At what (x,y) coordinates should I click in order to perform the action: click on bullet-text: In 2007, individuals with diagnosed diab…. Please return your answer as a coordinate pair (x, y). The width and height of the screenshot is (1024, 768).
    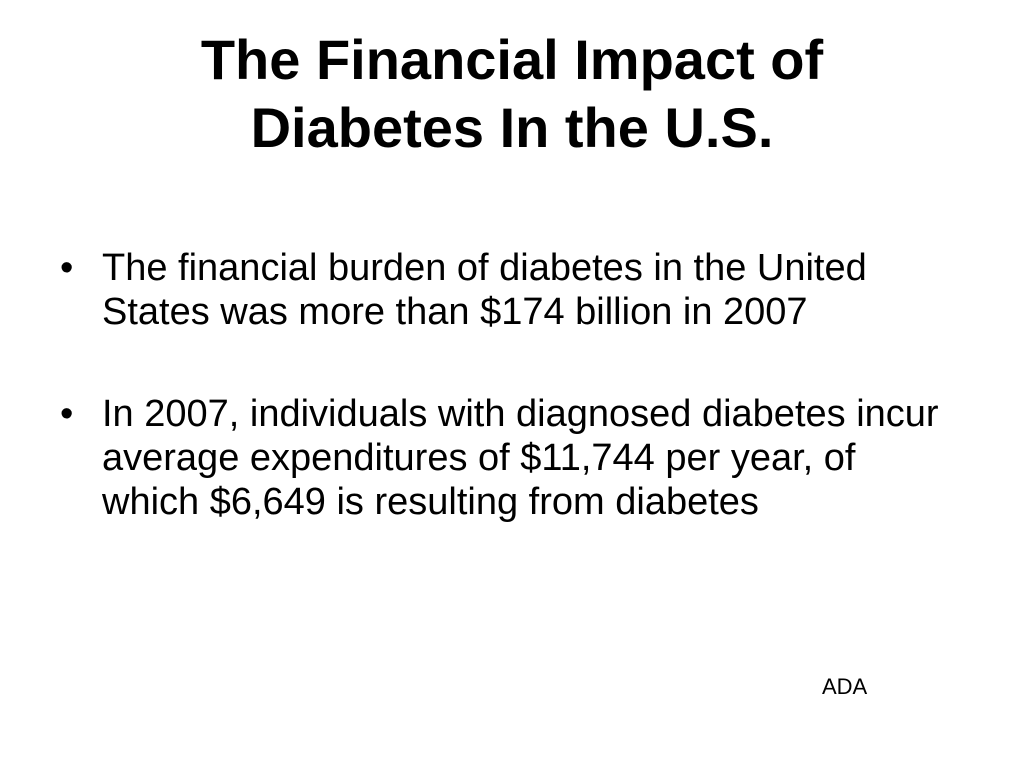
    Looking at the image, I should click on (520, 458).